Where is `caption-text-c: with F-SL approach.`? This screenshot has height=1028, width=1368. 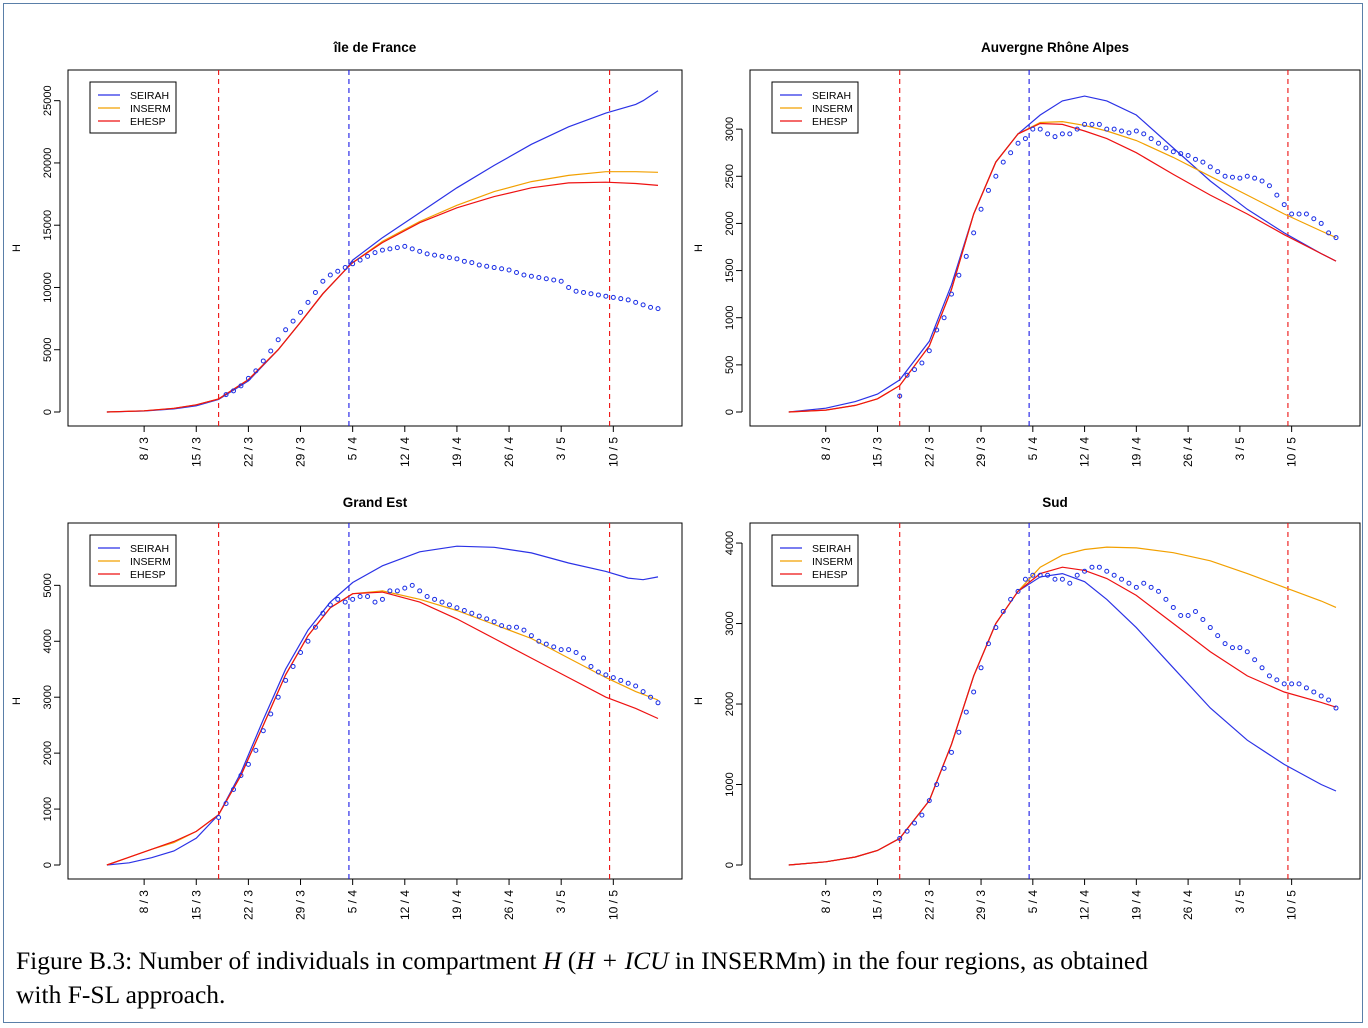
caption-text-c: with F-SL approach. is located at coordinates (121, 994).